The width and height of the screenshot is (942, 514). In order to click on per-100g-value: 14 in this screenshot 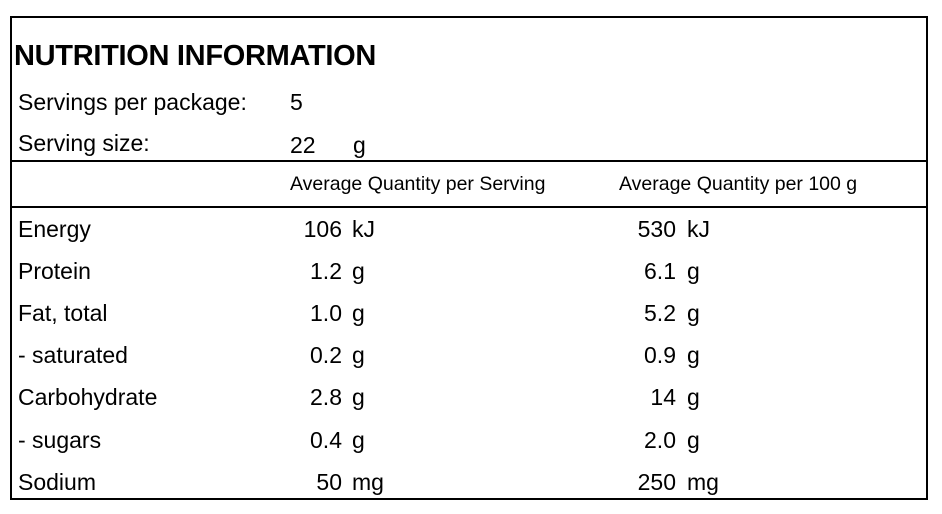, I will do `click(663, 397)`.